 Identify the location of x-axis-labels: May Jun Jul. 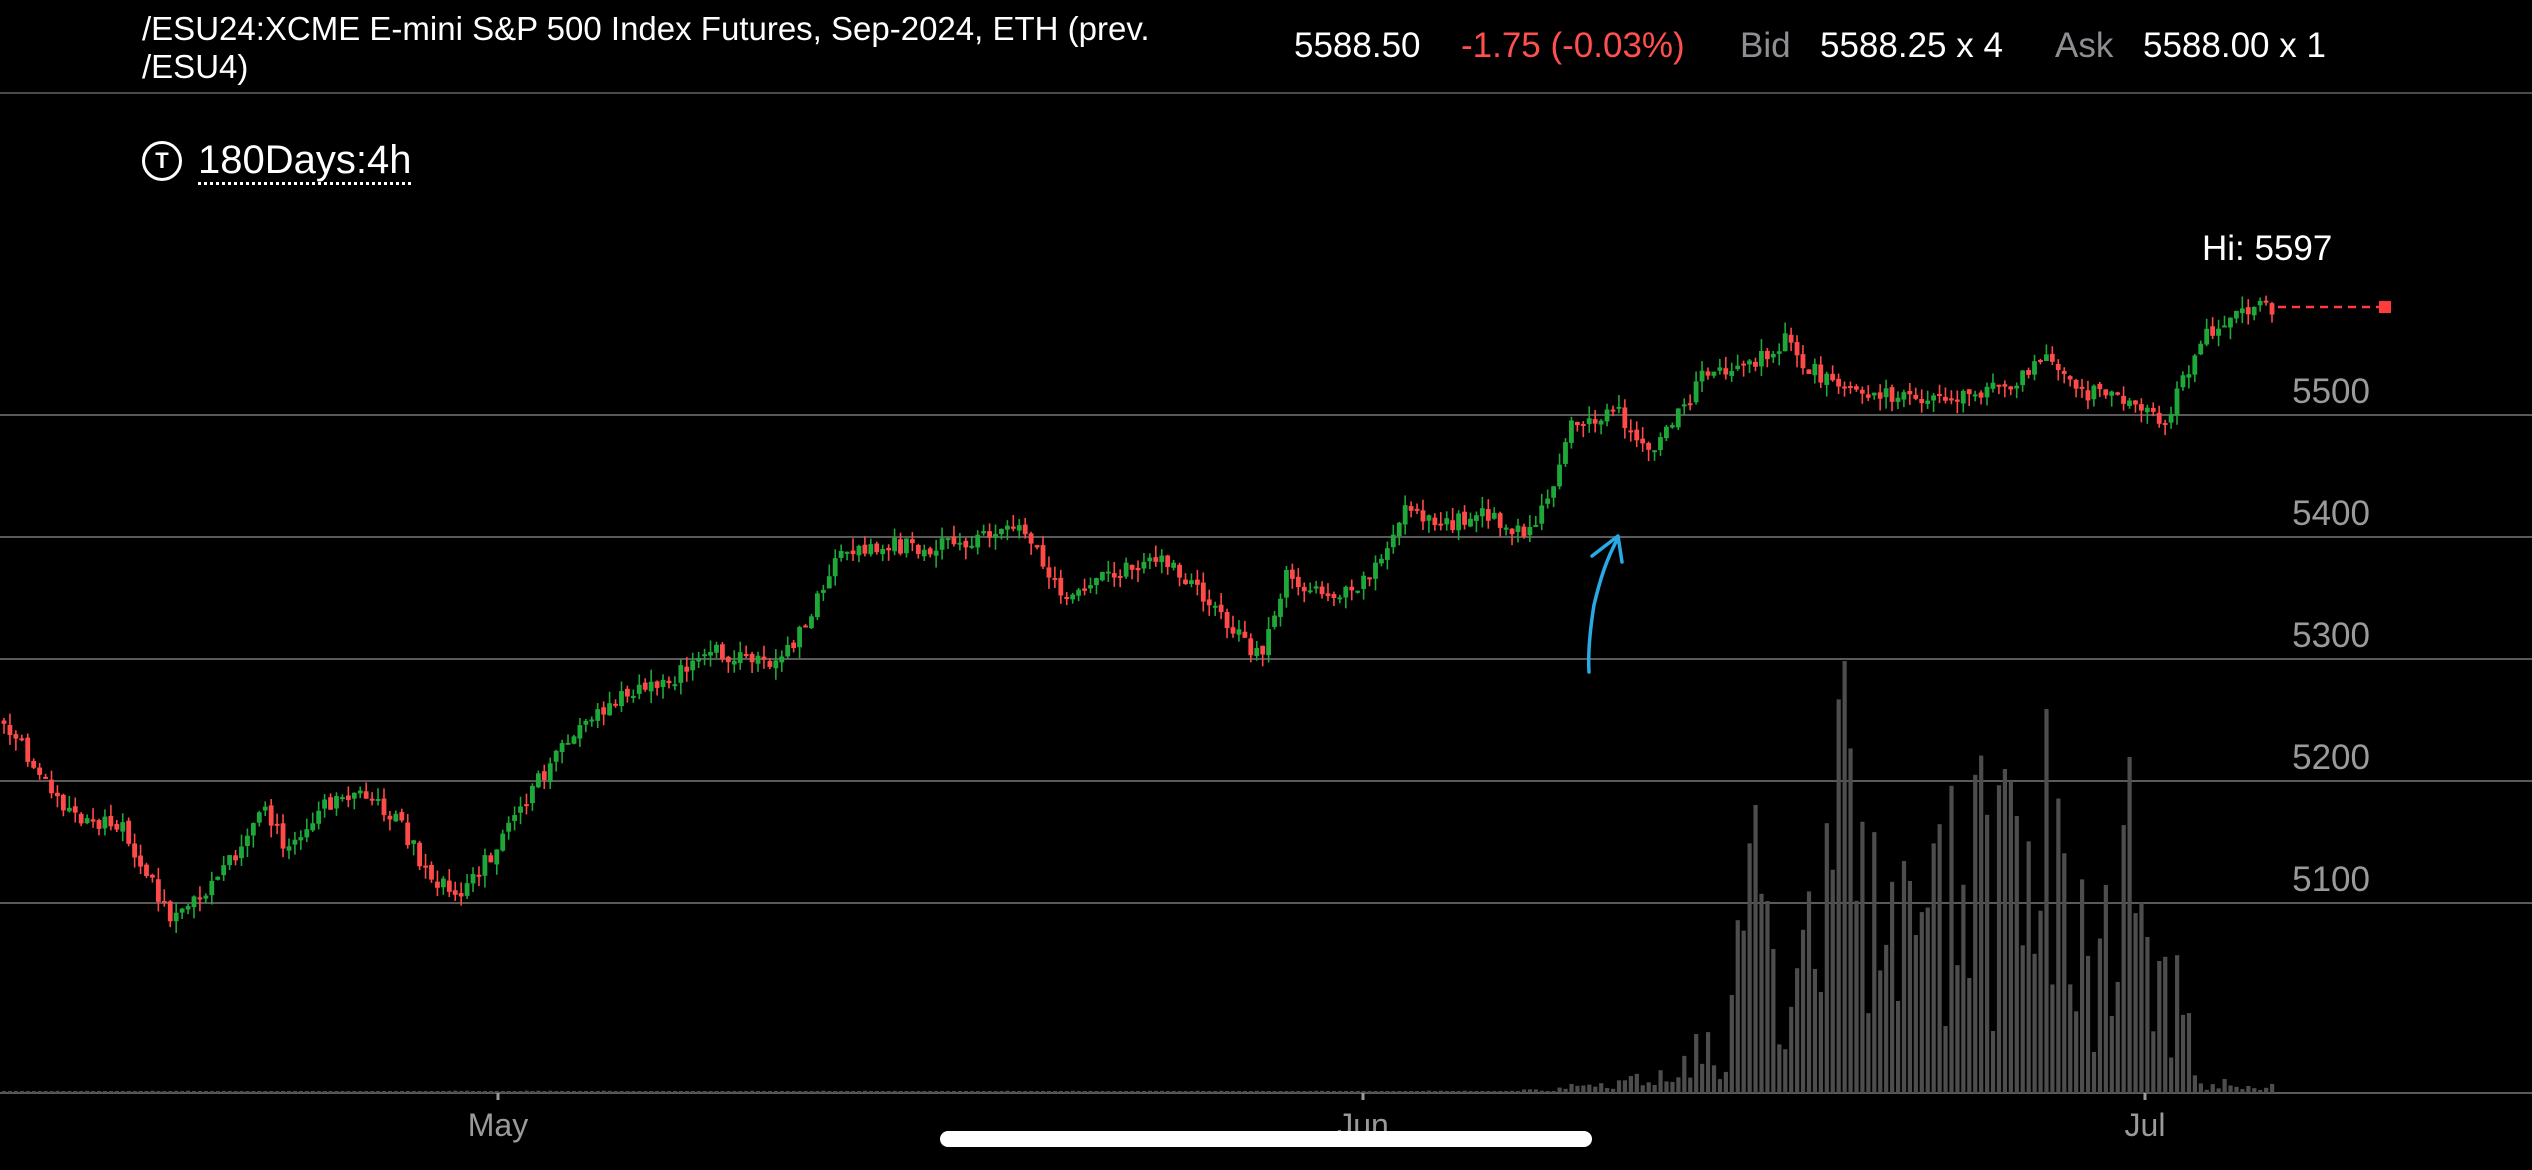
(1317, 1118).